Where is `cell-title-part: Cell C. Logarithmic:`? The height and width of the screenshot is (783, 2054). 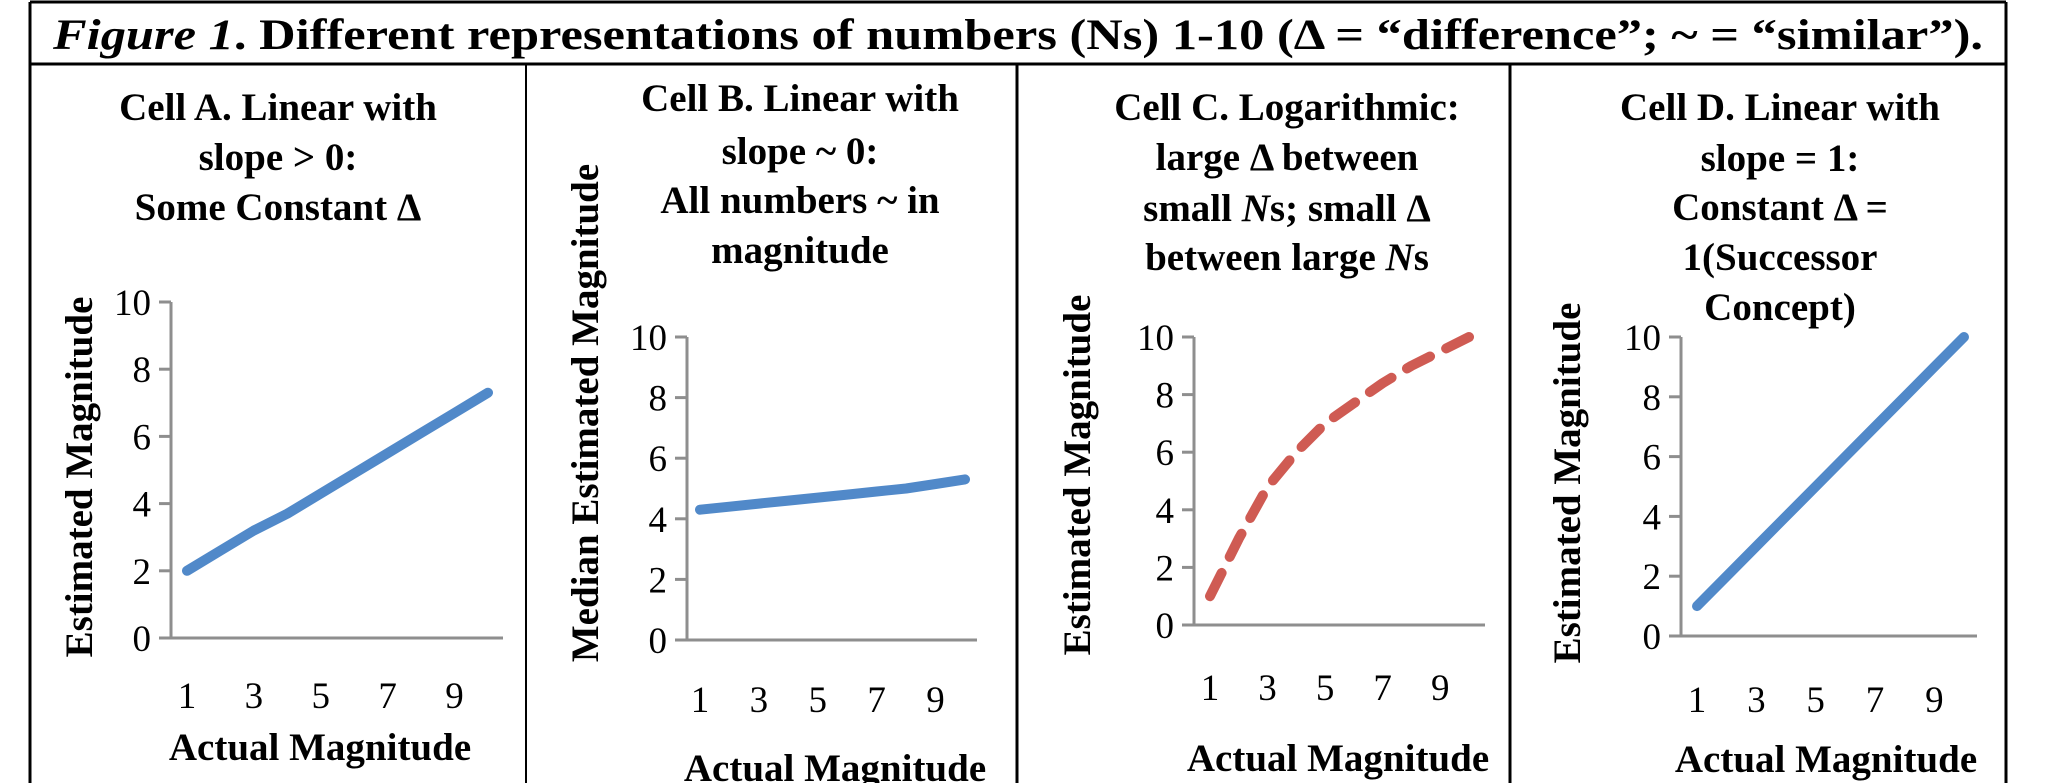 cell-title-part: Cell C. Logarithmic: is located at coordinates (1287, 107).